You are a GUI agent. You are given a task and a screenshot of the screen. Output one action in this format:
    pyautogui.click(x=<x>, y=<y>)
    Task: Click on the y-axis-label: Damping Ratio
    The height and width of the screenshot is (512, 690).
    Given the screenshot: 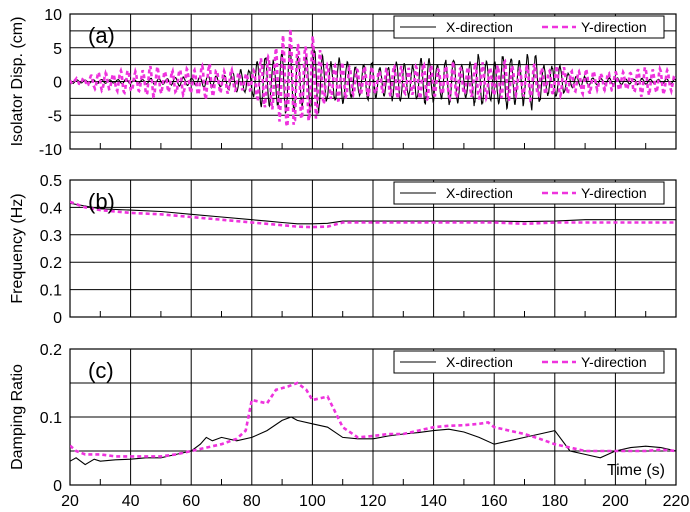 What is the action you would take?
    pyautogui.click(x=17, y=417)
    